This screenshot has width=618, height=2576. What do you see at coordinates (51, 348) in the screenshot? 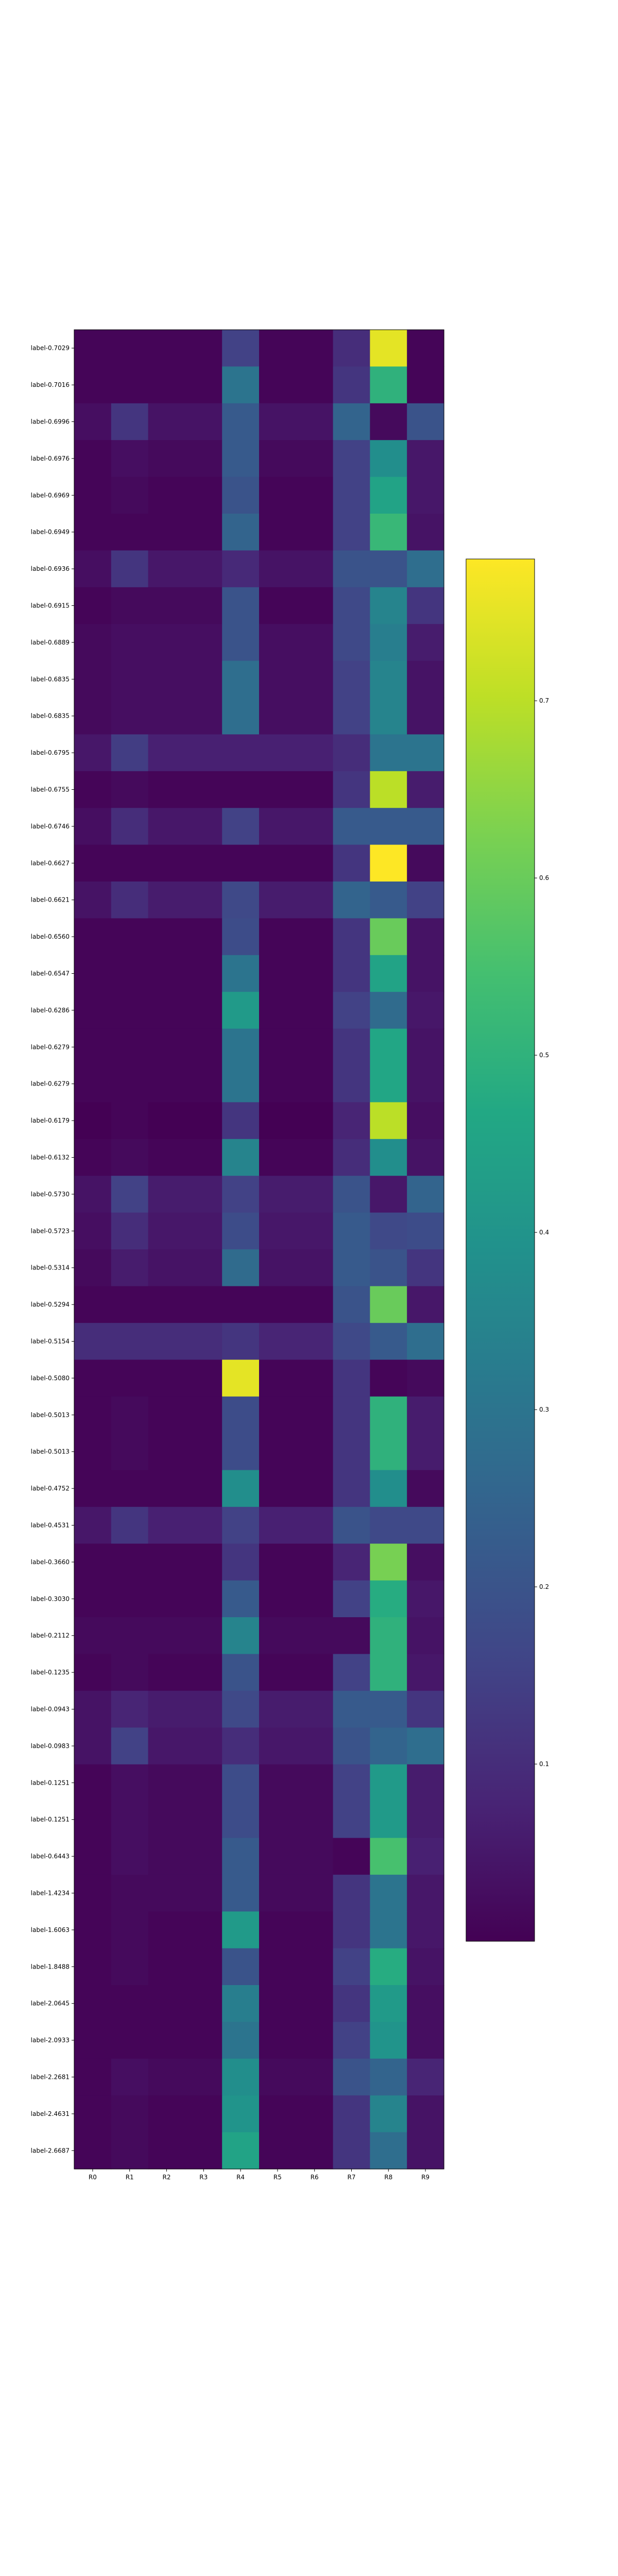
I see `row-label: label-0.7029` at bounding box center [51, 348].